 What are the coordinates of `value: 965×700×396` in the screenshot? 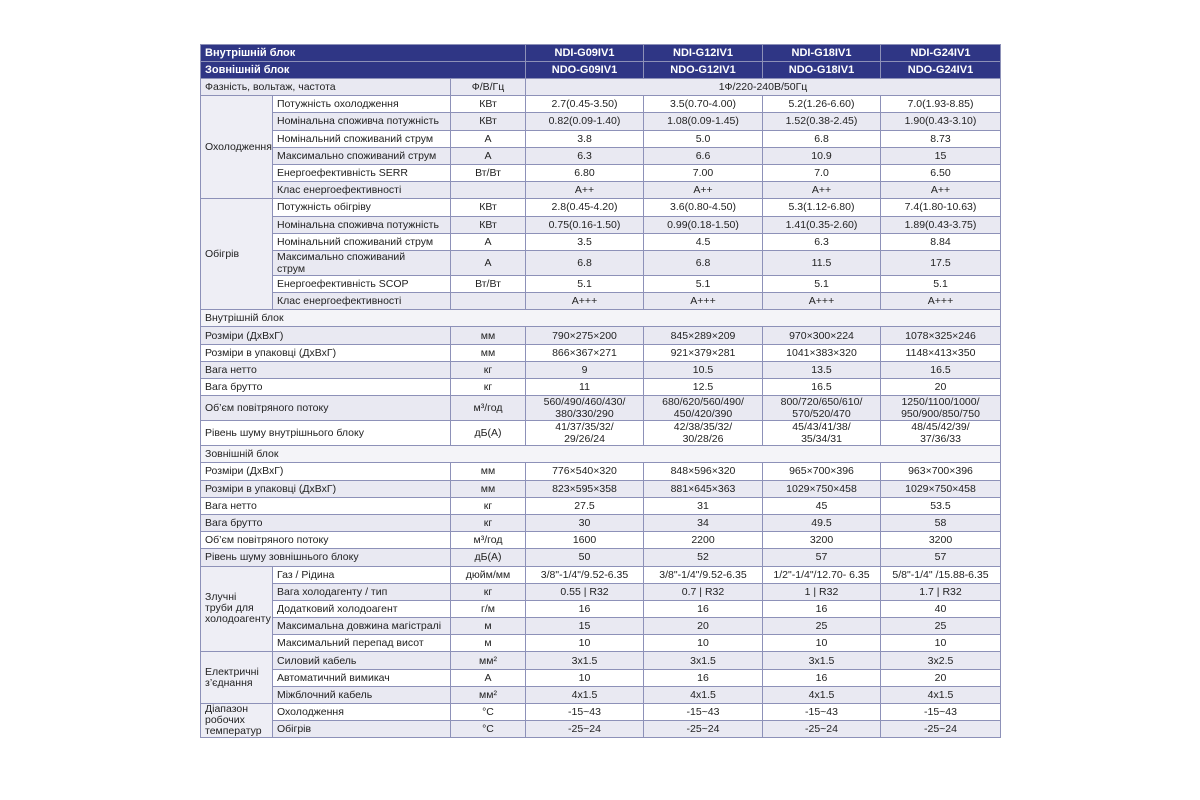 It's located at (821, 471).